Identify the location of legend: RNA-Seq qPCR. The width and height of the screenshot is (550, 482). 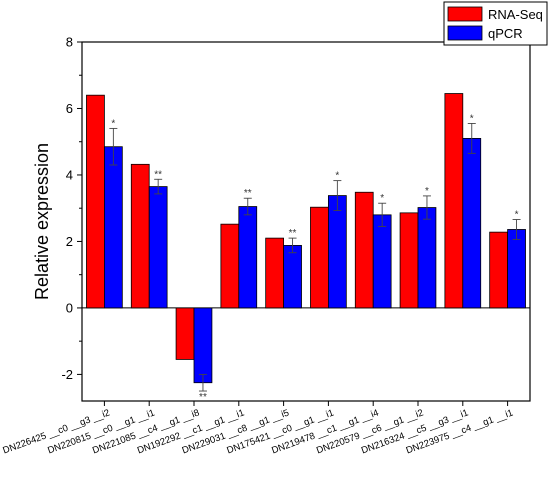
(495, 23).